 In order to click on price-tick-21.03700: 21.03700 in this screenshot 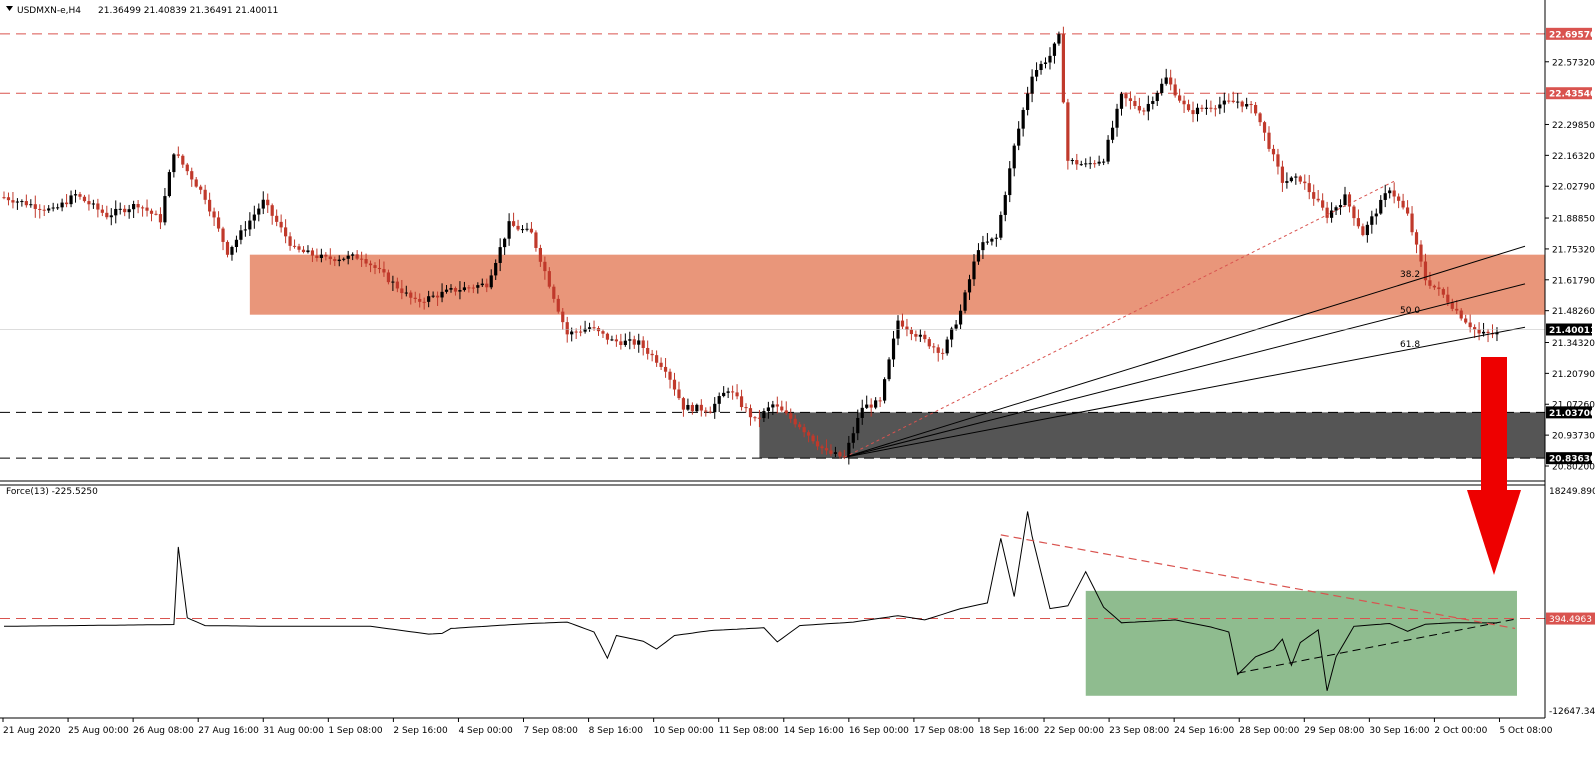, I will do `click(1572, 414)`.